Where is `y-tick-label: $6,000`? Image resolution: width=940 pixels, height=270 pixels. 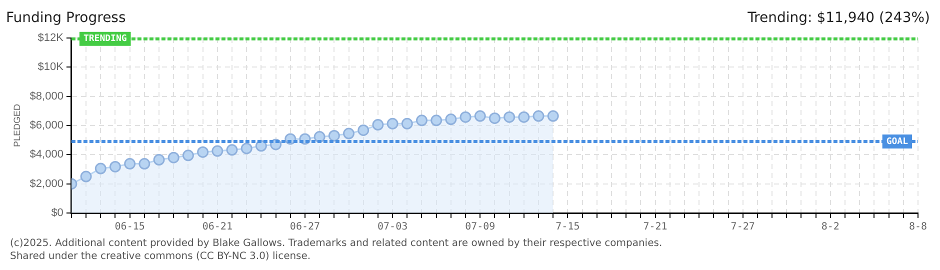 y-tick-label: $6,000 is located at coordinates (47, 126).